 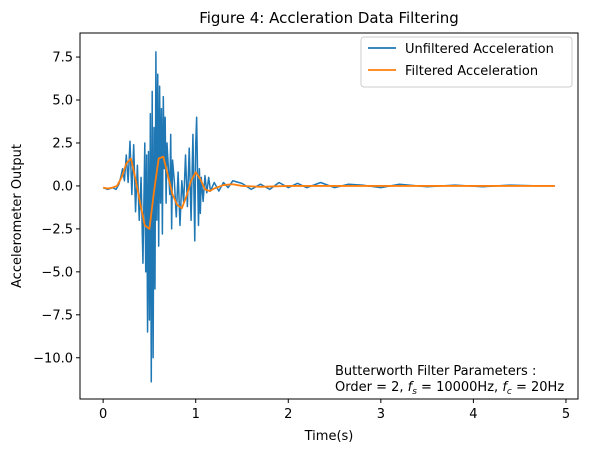 I want to click on legend-label-filtered: Filtered Acceleration, so click(x=471, y=71).